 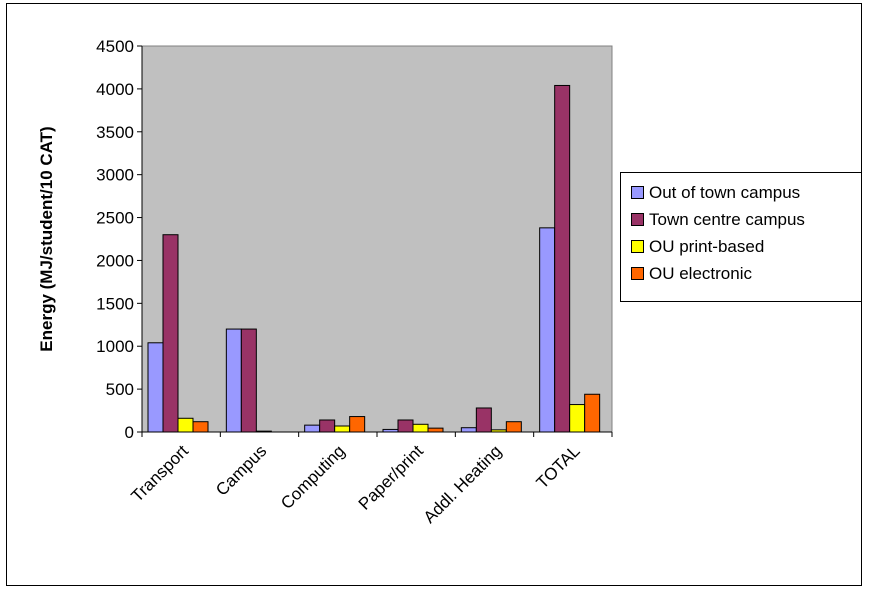 I want to click on legend-item: OU electronic, so click(x=746, y=273).